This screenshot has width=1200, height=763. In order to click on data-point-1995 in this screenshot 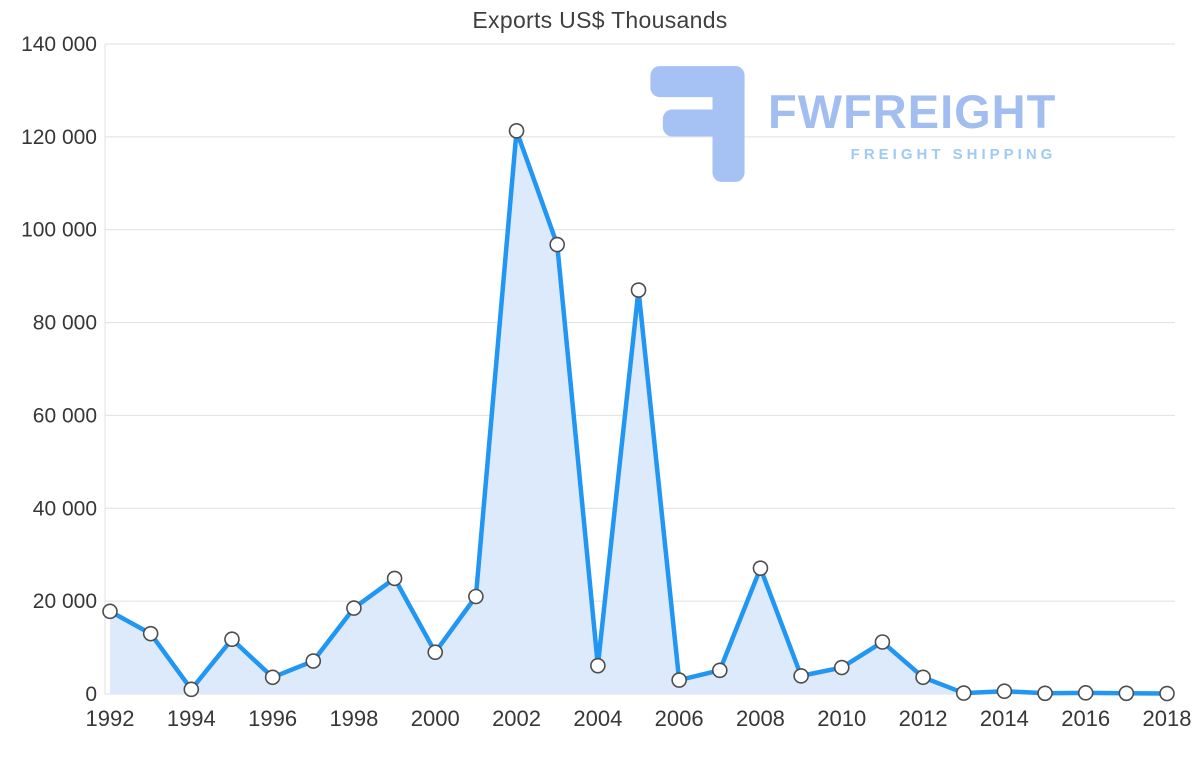, I will do `click(232, 639)`.